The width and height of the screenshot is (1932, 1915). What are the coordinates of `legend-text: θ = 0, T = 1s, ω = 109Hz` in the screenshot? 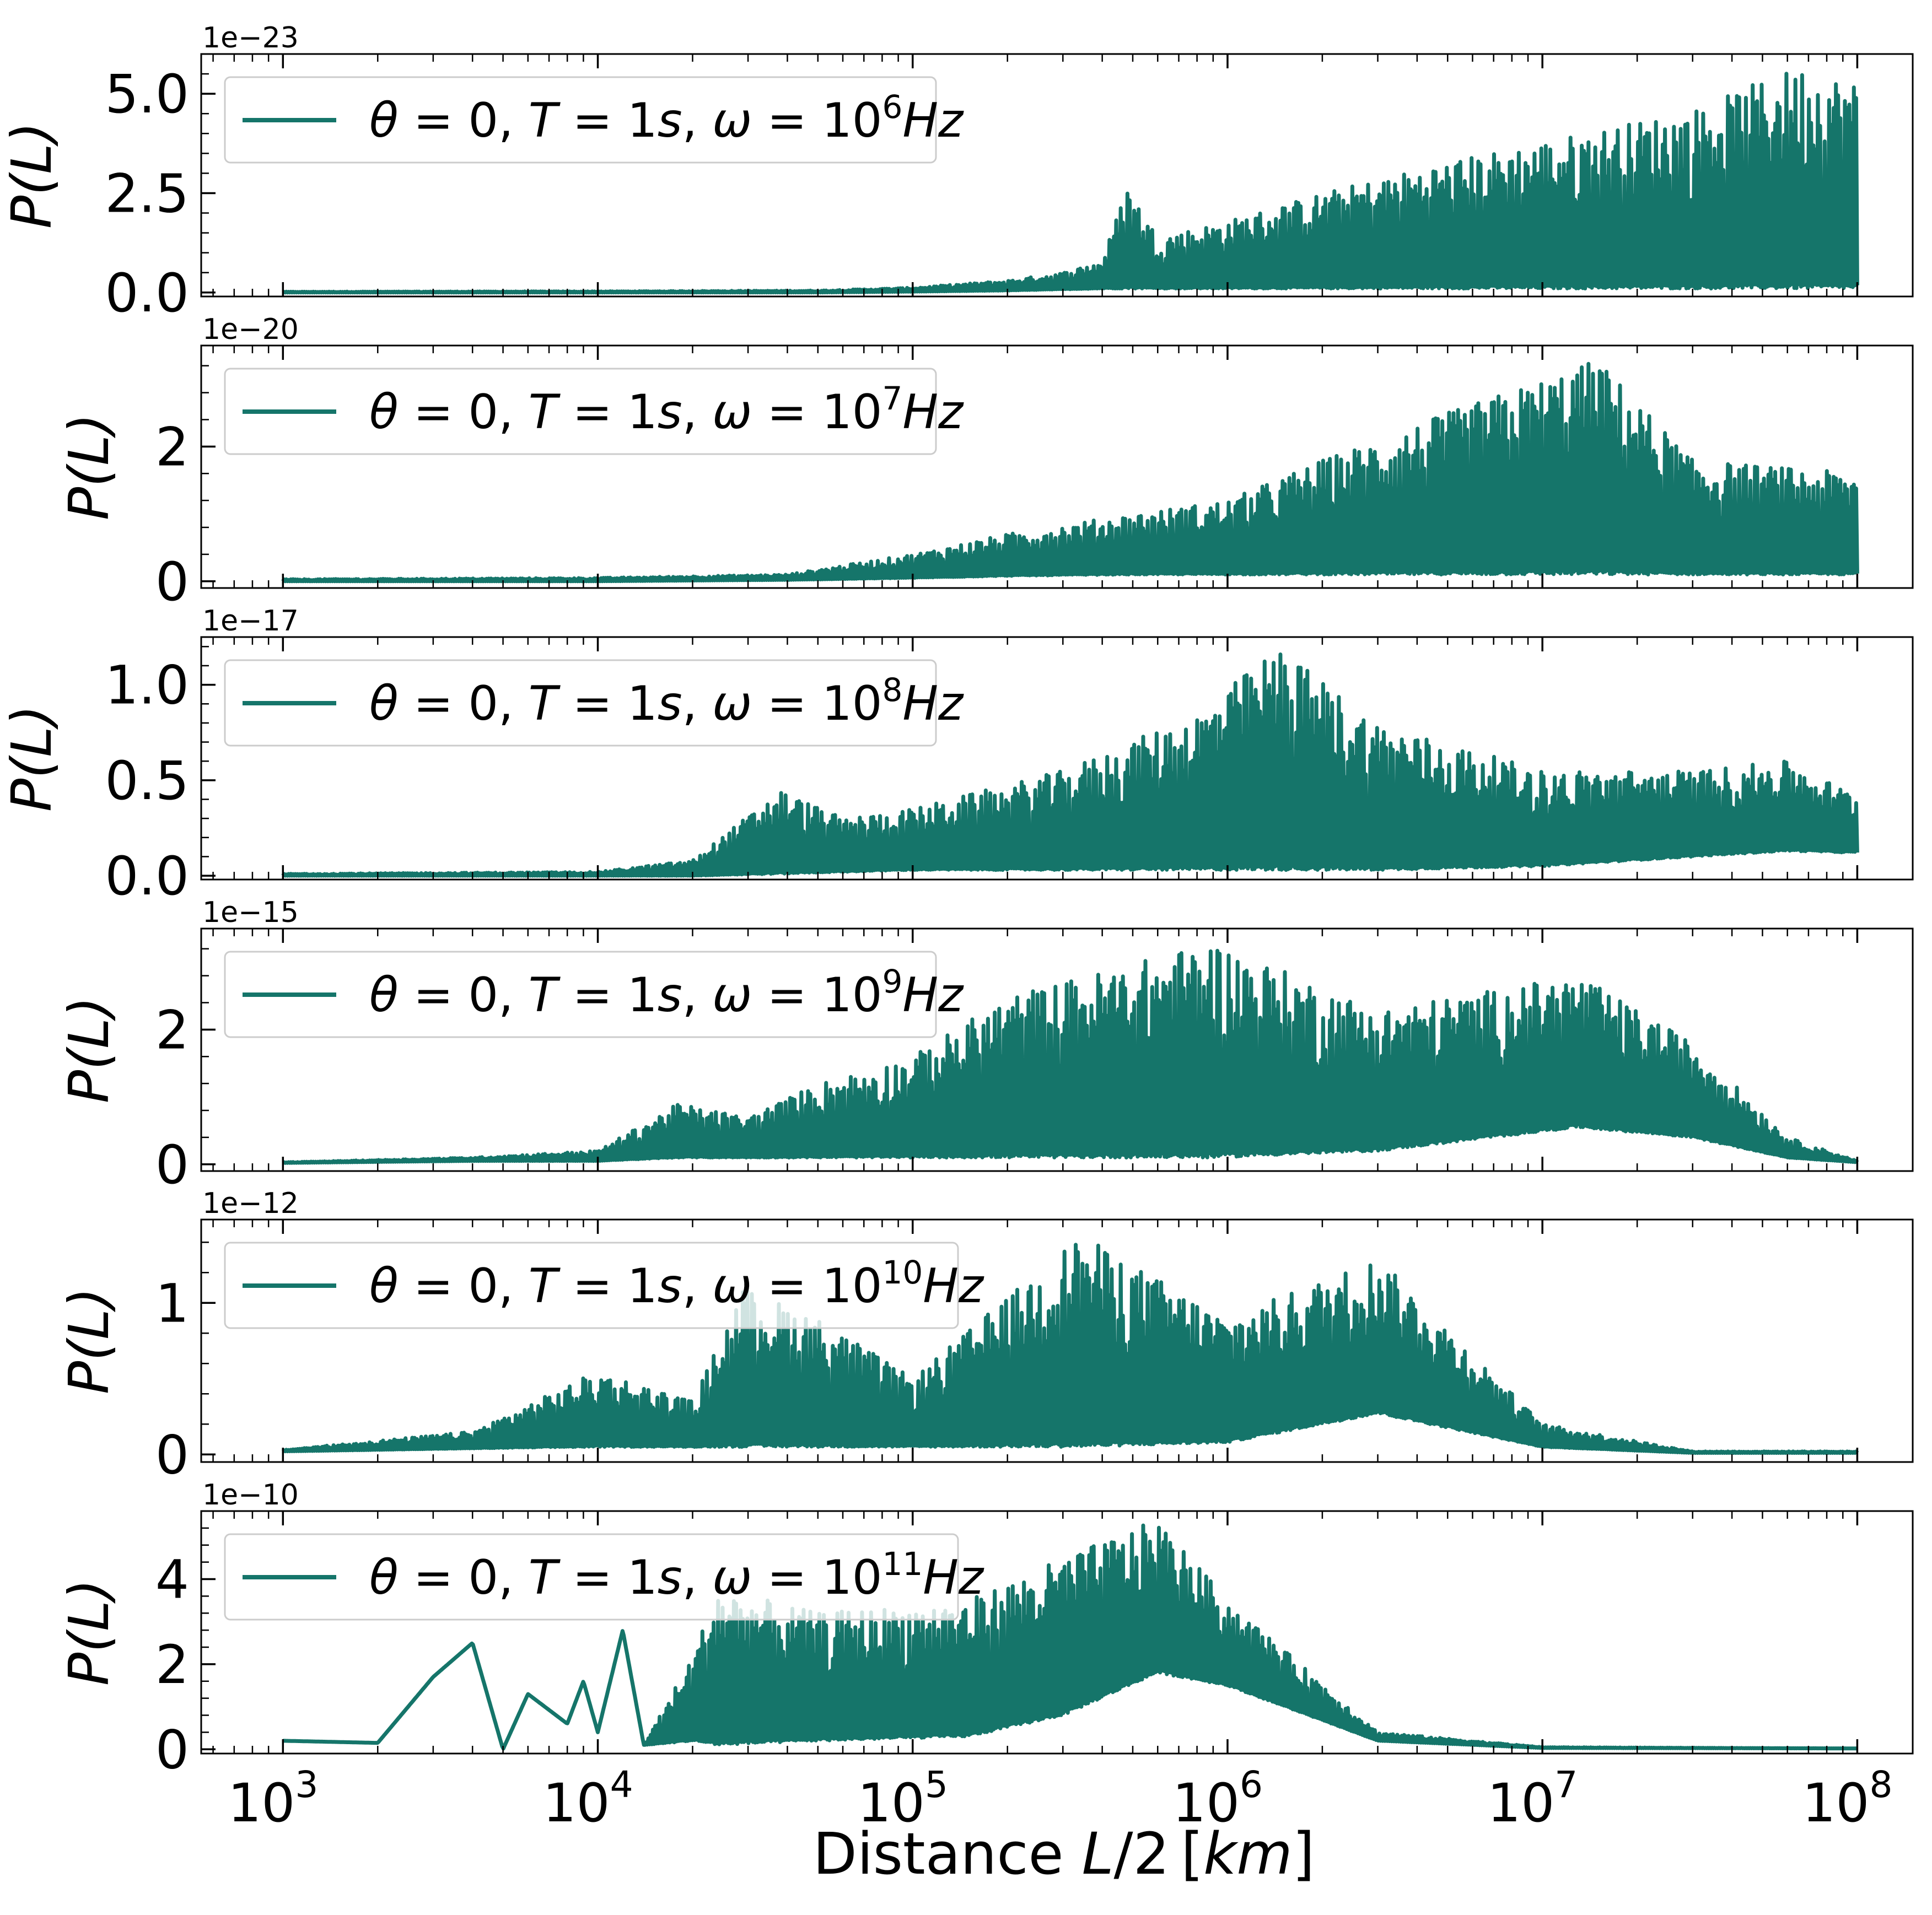 It's located at (666, 993).